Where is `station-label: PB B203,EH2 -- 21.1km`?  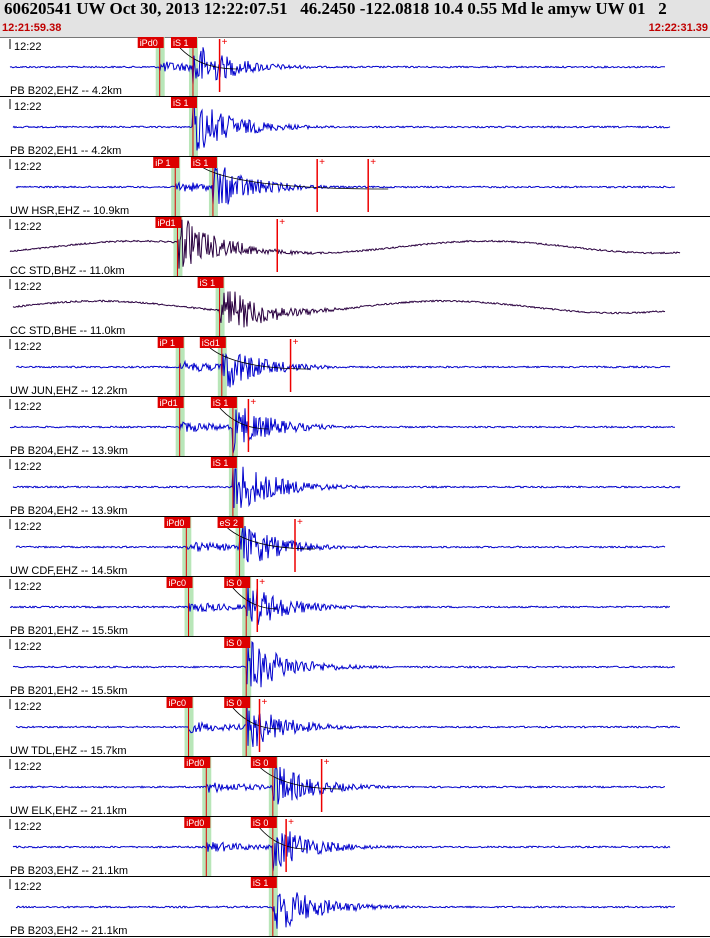
station-label: PB B203,EH2 -- 21.1km is located at coordinates (68, 931).